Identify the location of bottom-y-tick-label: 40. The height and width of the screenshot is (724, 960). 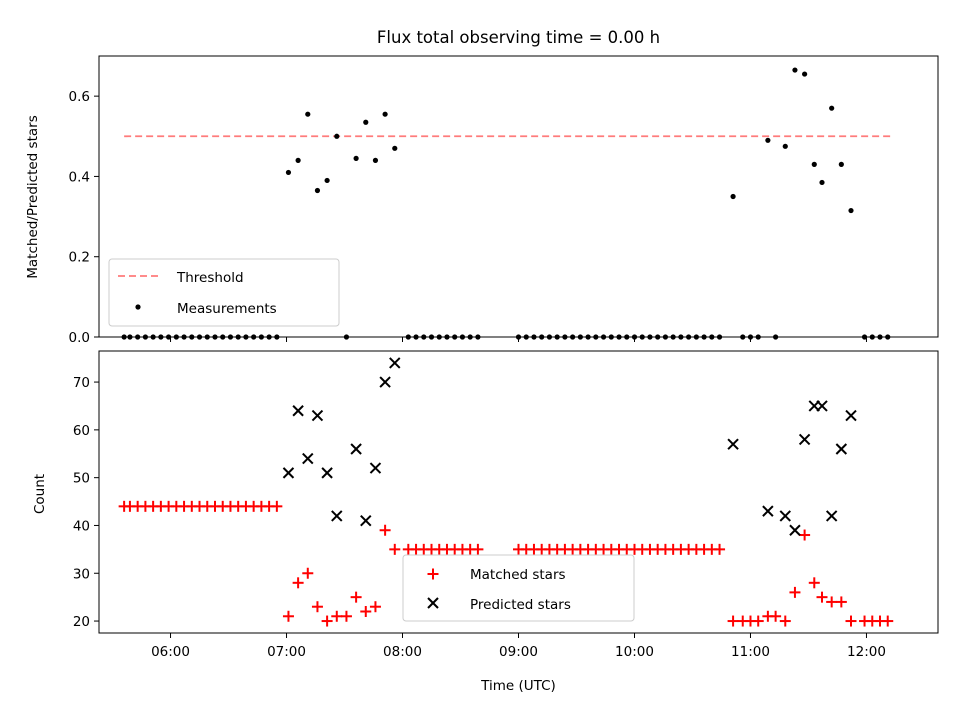
(81, 526).